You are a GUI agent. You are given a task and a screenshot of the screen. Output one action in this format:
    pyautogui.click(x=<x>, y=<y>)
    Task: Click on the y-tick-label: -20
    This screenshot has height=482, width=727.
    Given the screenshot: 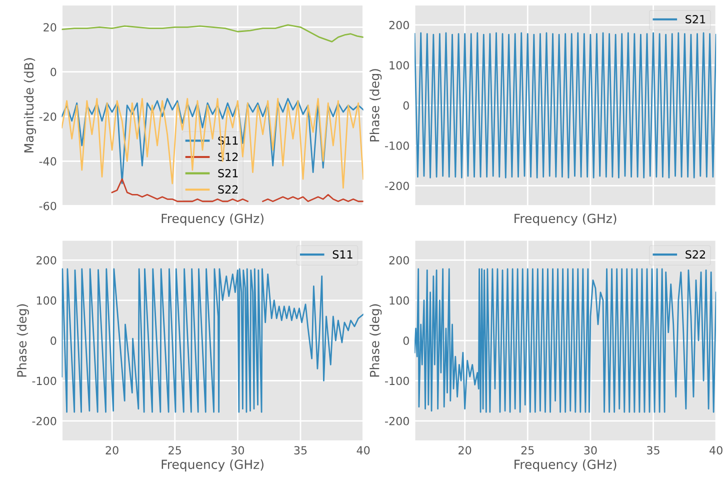 What is the action you would take?
    pyautogui.click(x=47, y=116)
    